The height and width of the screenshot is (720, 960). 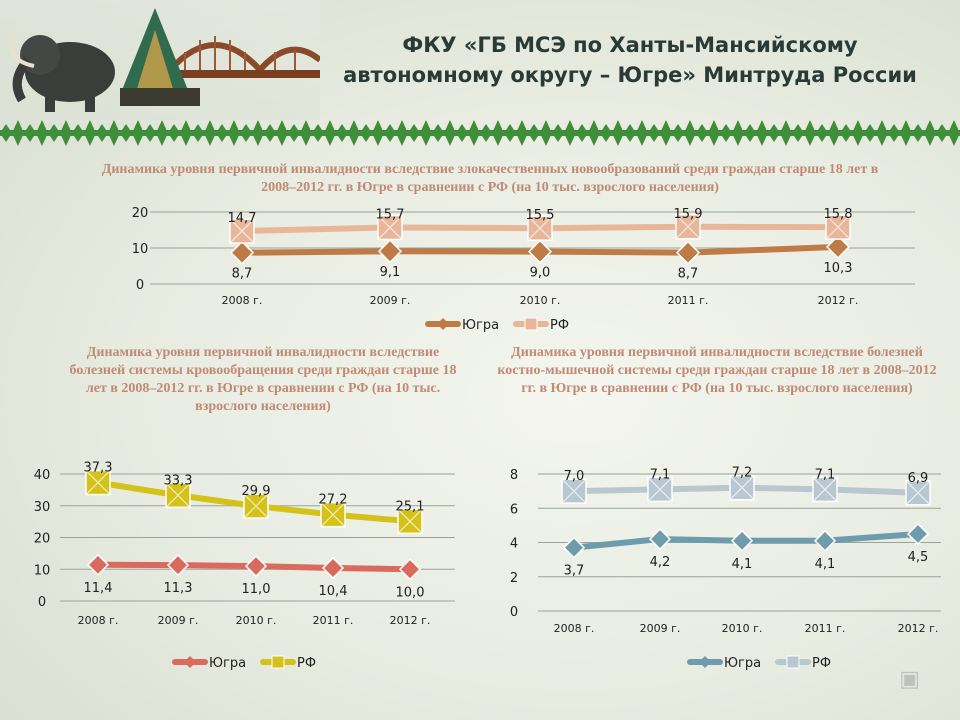 I want to click on data-label: 27,2, so click(x=333, y=500).